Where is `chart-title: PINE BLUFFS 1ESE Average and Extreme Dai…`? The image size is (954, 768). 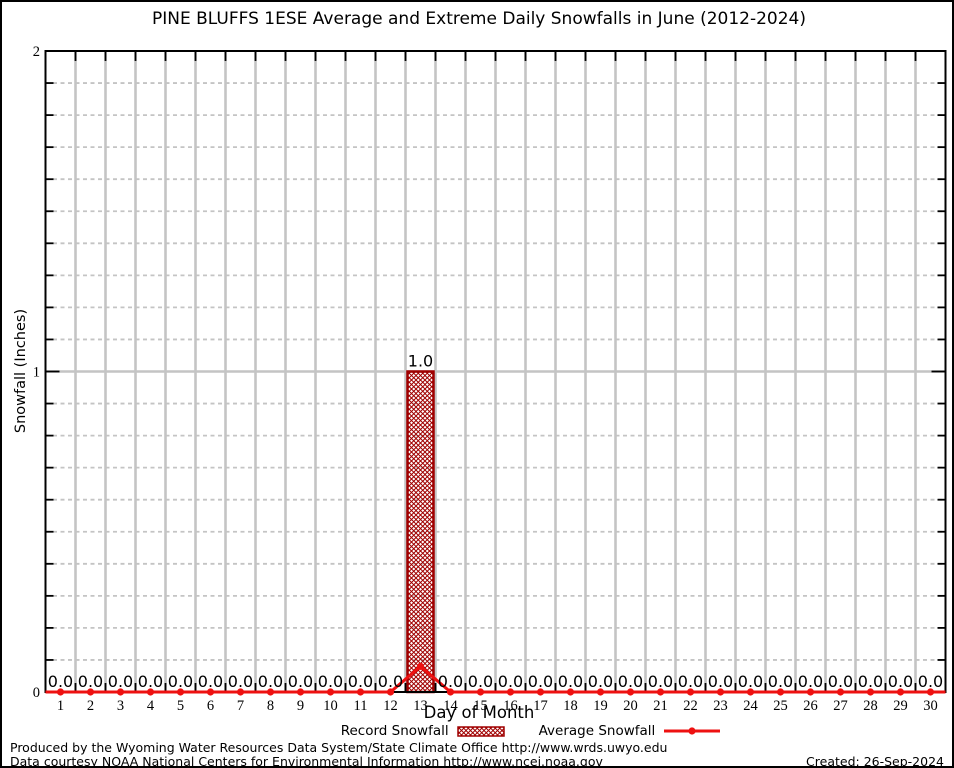 chart-title: PINE BLUFFS 1ESE Average and Extreme Dai… is located at coordinates (479, 19).